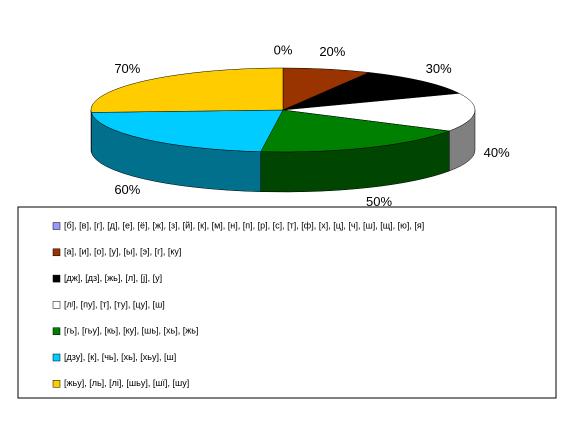  I want to click on data-label: 50%, so click(379, 201).